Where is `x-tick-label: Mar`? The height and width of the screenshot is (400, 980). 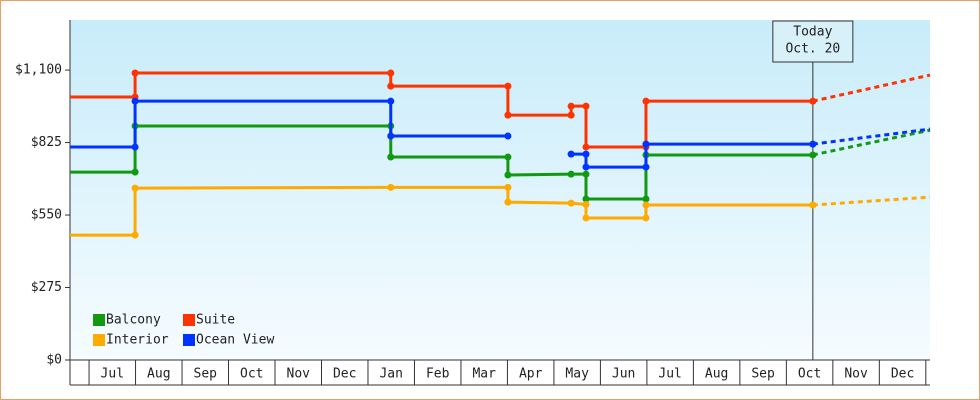
x-tick-label: Mar is located at coordinates (484, 374).